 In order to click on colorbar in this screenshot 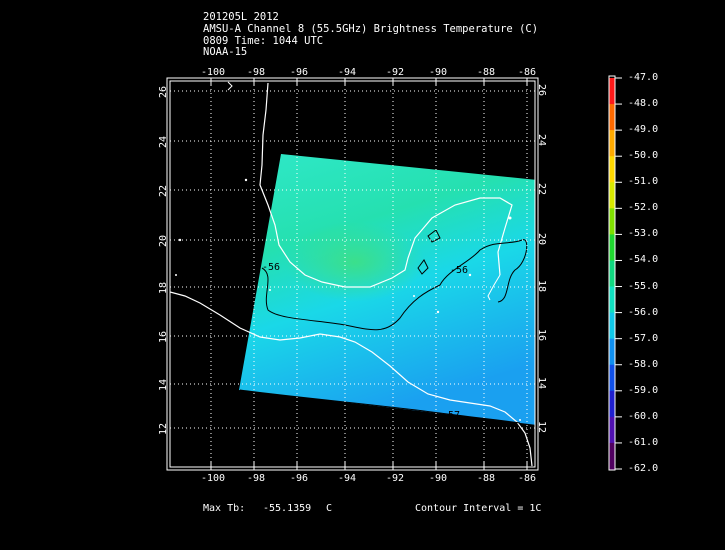, I will do `click(615, 273)`.